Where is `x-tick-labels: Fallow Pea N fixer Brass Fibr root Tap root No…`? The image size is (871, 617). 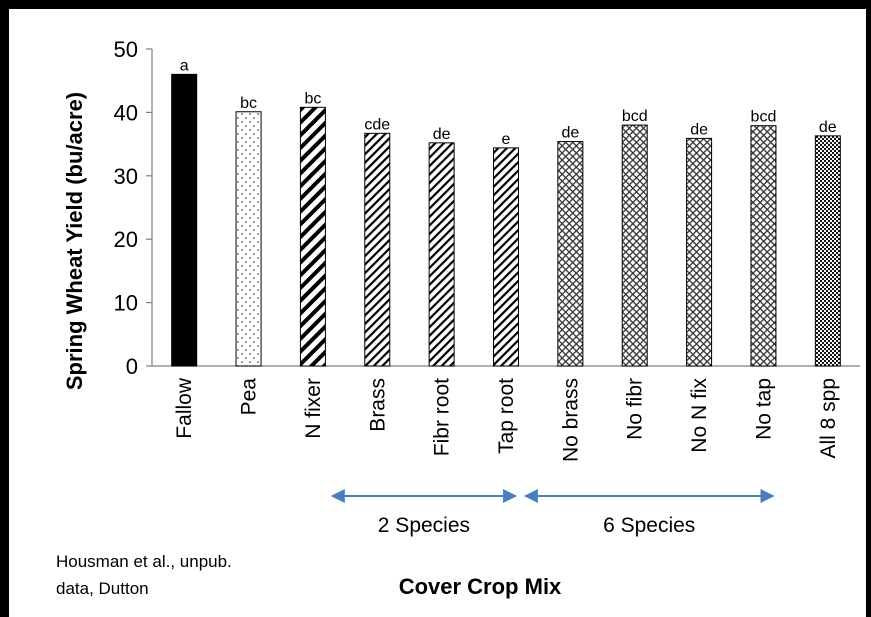 x-tick-labels: Fallow Pea N fixer Brass Fibr root Tap root No… is located at coordinates (506, 419).